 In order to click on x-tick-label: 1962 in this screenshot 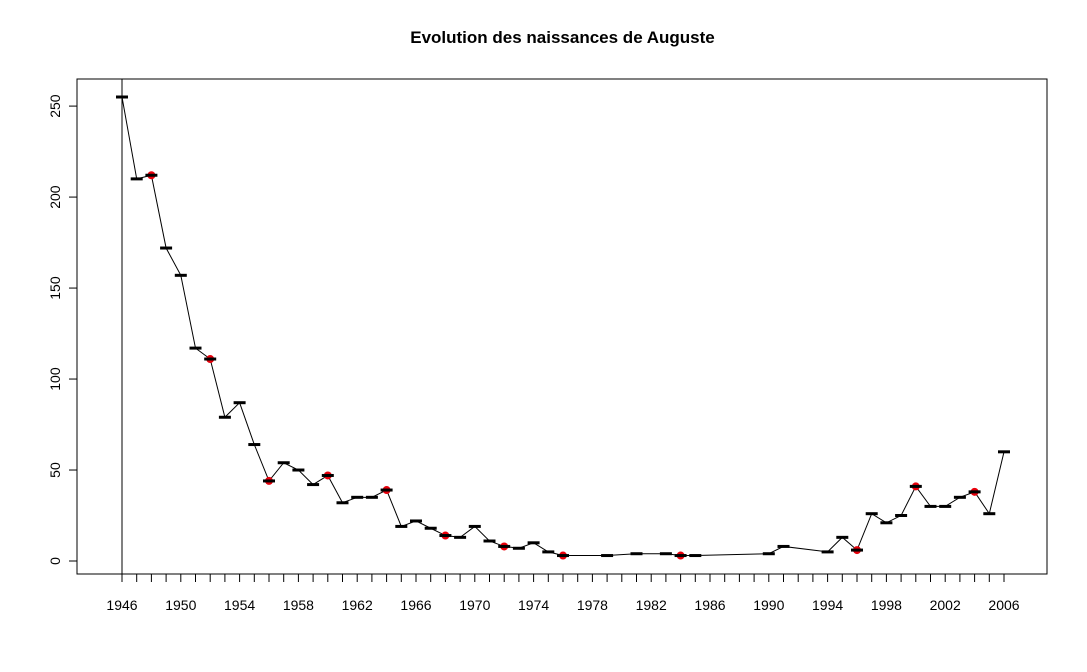, I will do `click(357, 605)`.